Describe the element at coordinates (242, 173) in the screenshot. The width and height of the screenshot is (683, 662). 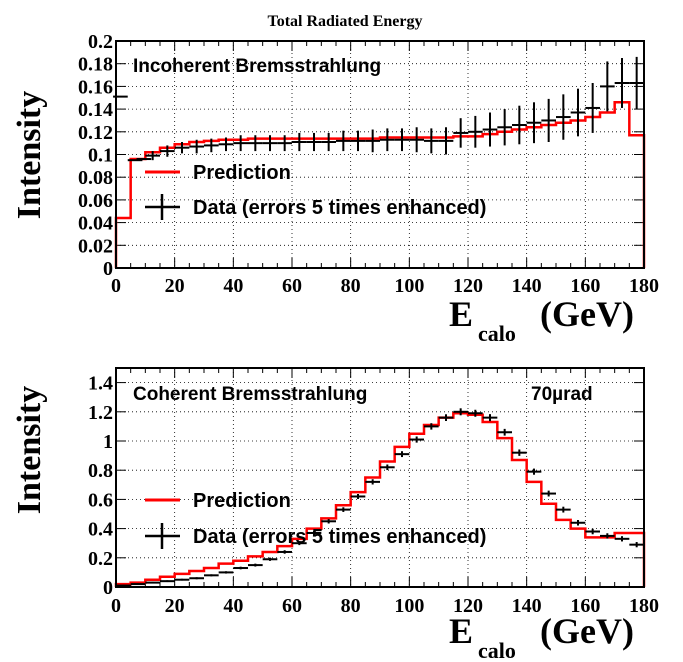
I see `legend-prediction-label: Prediction` at that location.